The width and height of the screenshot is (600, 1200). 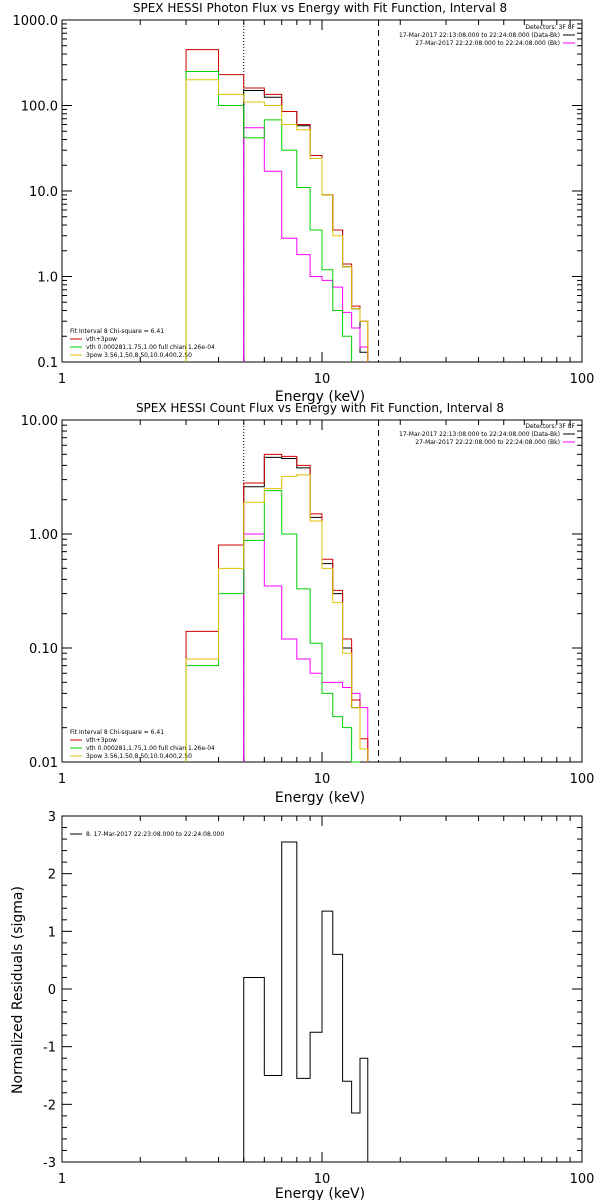 I want to click on y-tick-label: 1.0, so click(x=47, y=278).